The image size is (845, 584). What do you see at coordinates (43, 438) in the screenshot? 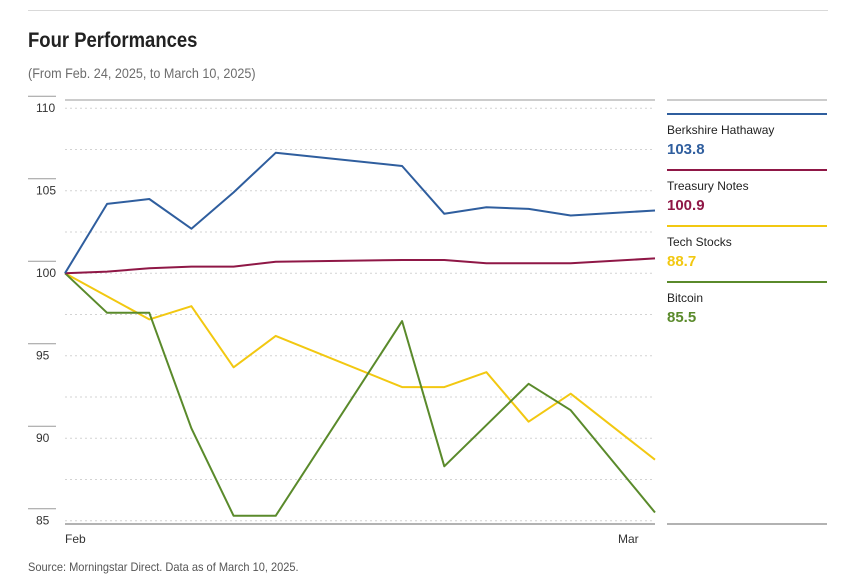
I see `y-tick-label: 90` at bounding box center [43, 438].